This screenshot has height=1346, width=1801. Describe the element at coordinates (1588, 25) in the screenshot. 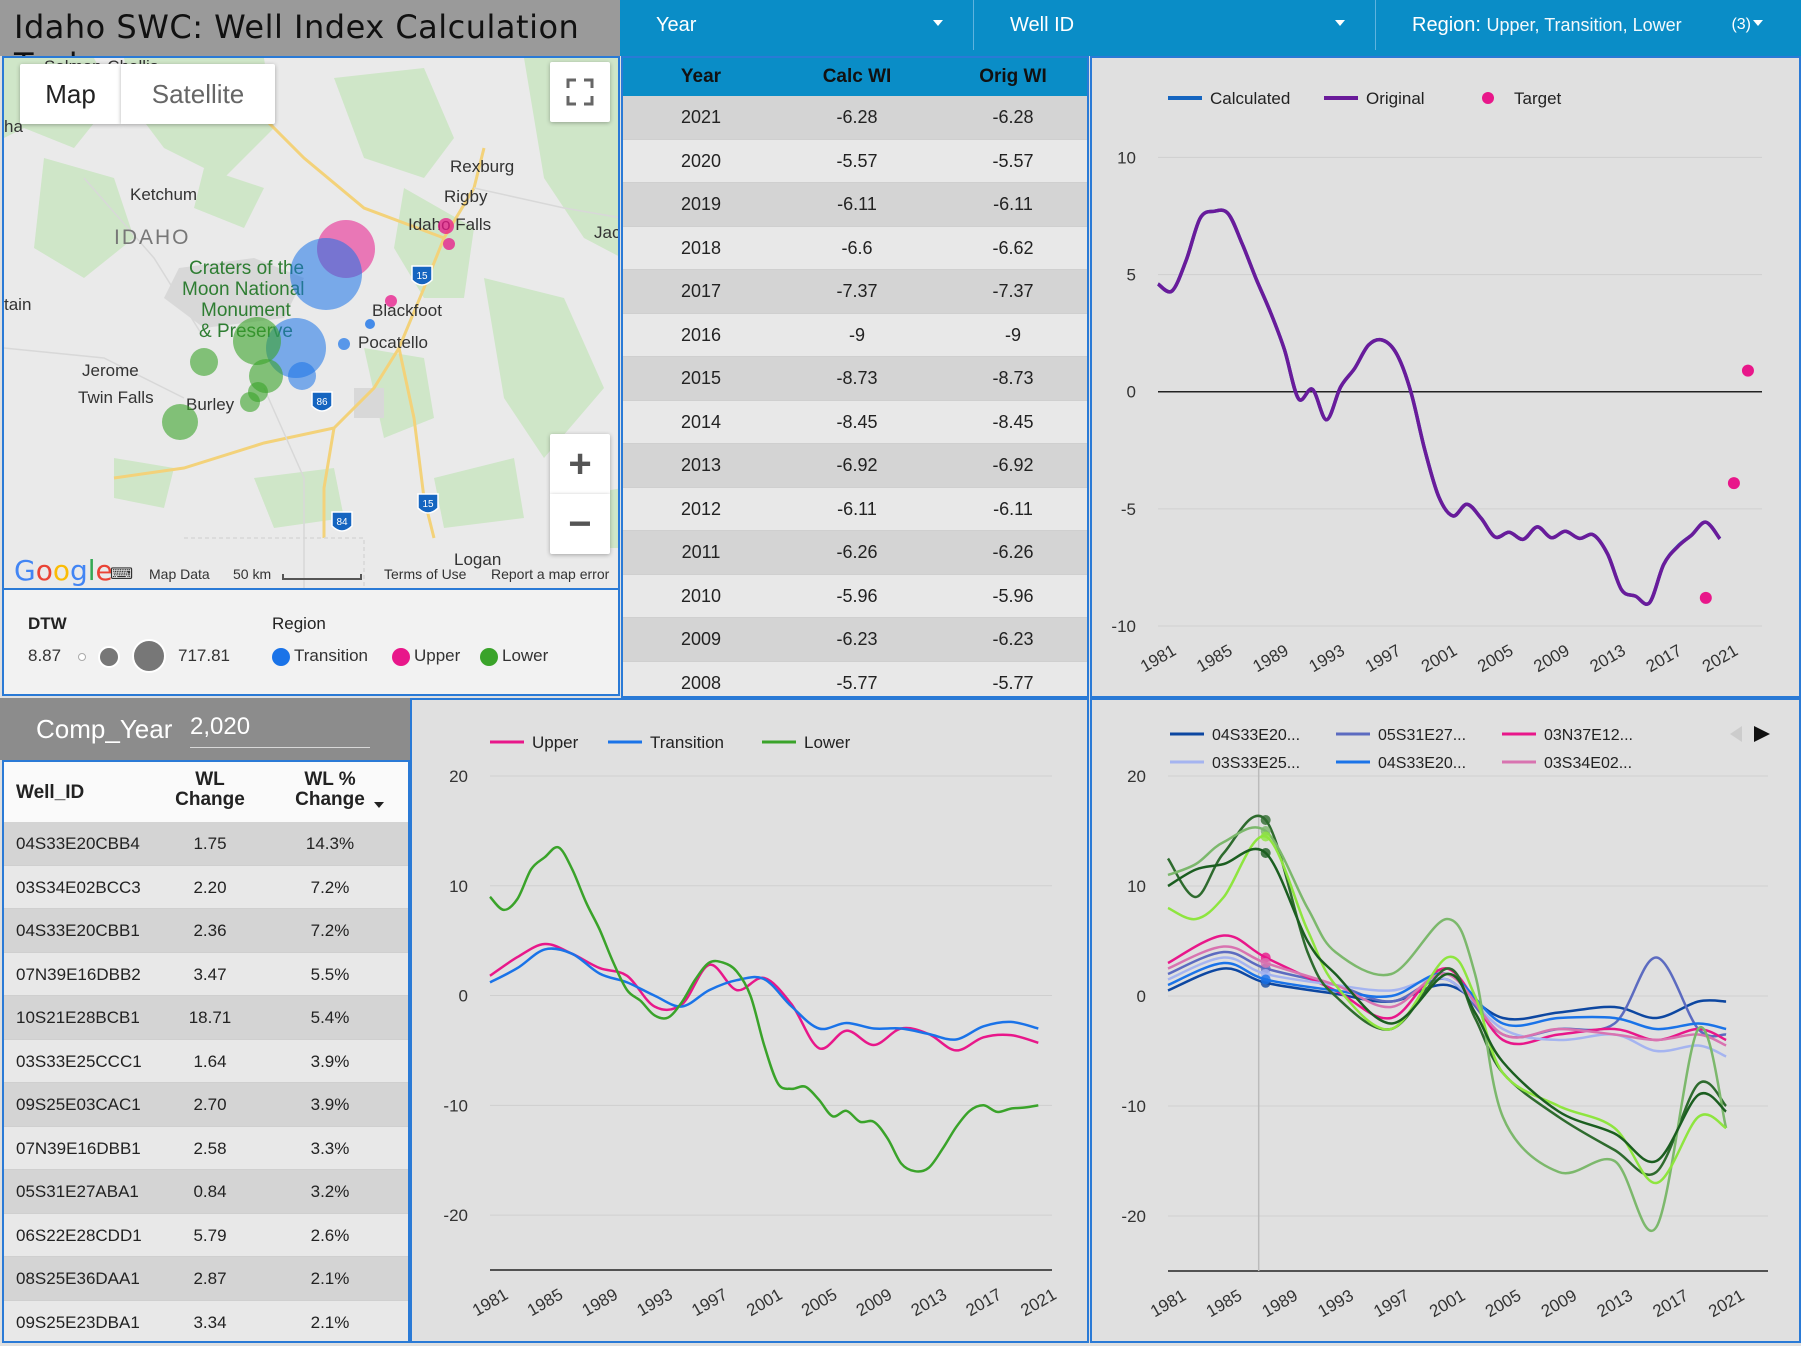

I see `region-filter: Region: Upper, Transition, Lower (3)` at that location.